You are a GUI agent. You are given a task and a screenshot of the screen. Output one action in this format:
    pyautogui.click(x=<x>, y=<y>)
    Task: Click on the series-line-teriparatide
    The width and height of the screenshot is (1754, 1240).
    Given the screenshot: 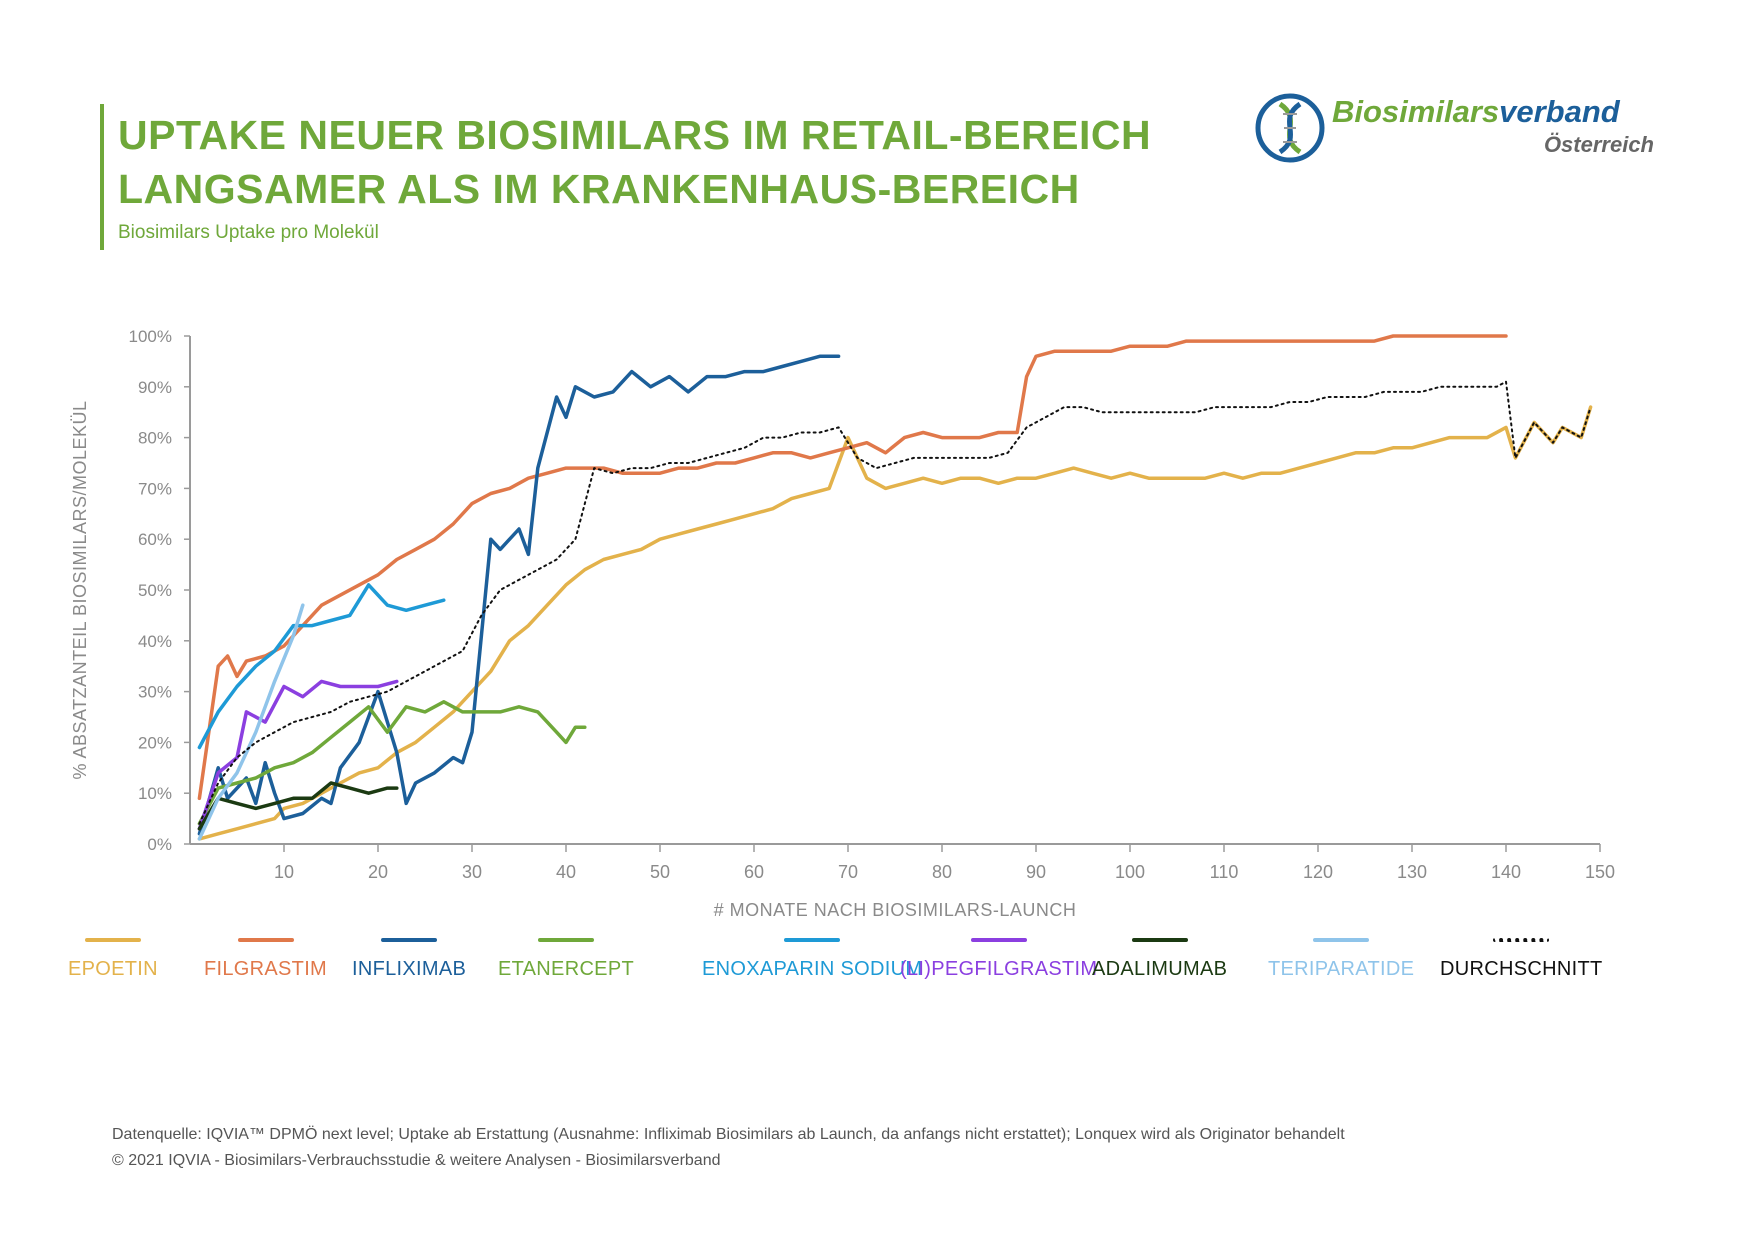 What is the action you would take?
    pyautogui.click(x=251, y=722)
    